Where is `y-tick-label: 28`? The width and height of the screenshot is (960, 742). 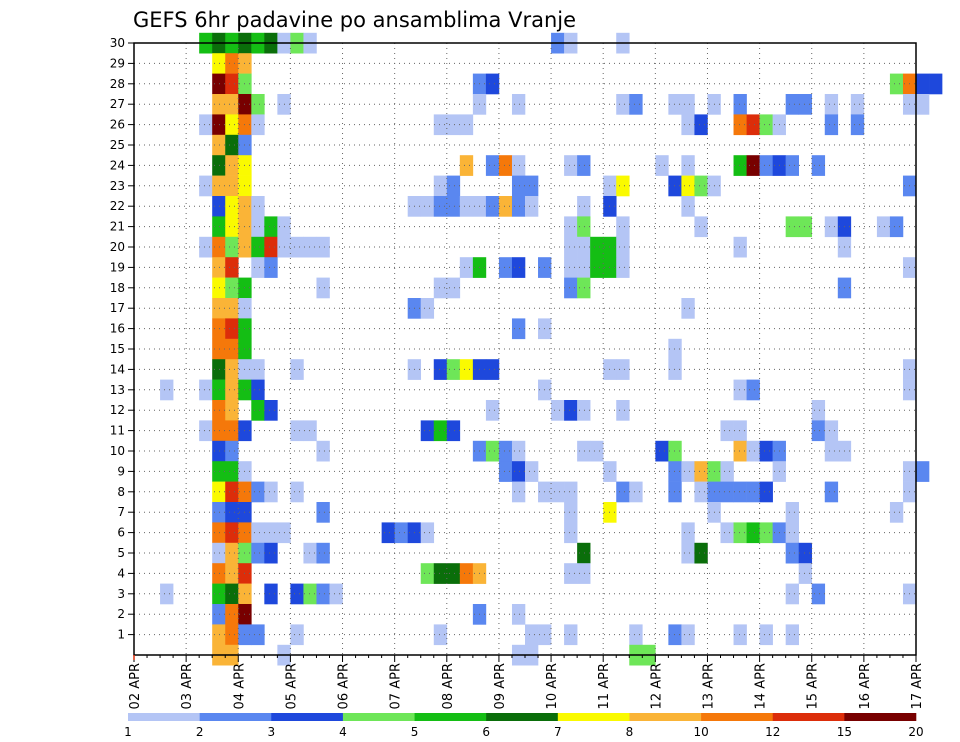
y-tick-label: 28 is located at coordinates (117, 84).